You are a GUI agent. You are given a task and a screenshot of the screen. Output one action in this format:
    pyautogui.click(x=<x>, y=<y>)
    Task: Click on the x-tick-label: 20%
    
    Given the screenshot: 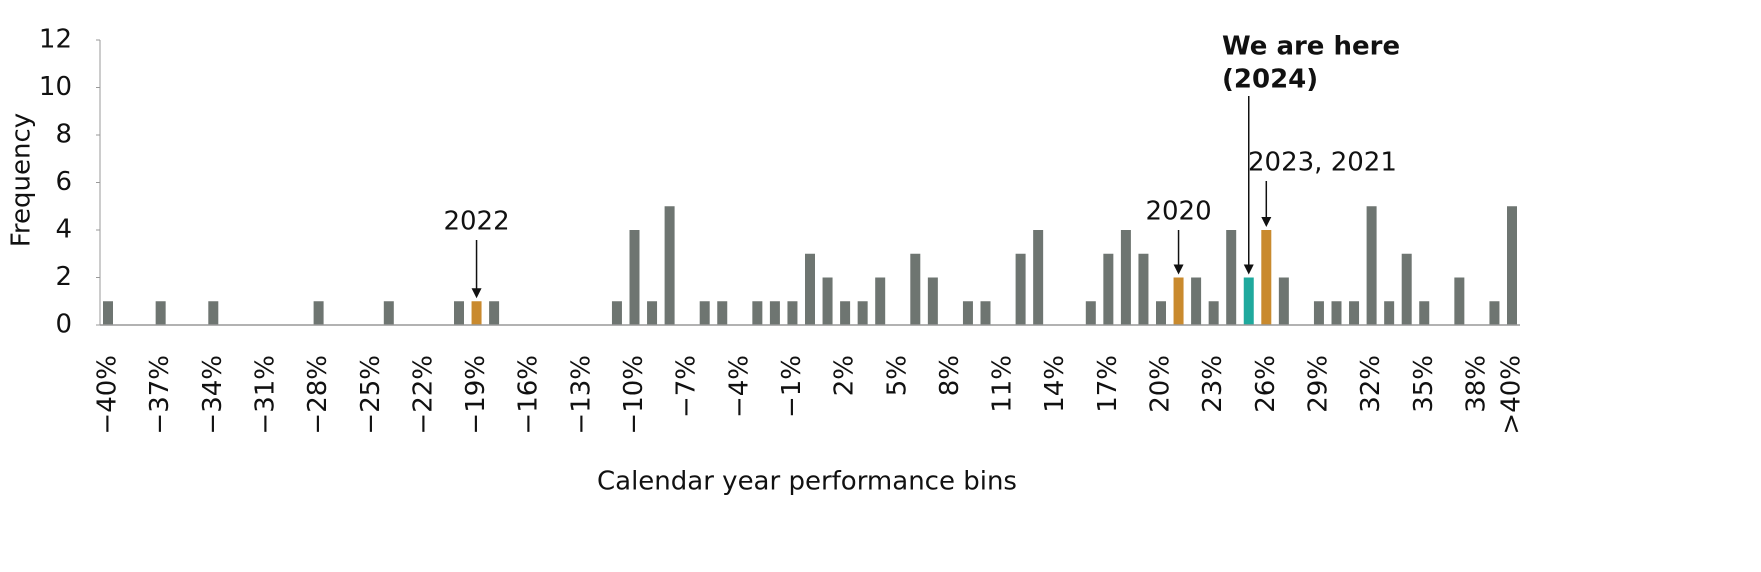 What is the action you would take?
    pyautogui.click(x=1161, y=384)
    